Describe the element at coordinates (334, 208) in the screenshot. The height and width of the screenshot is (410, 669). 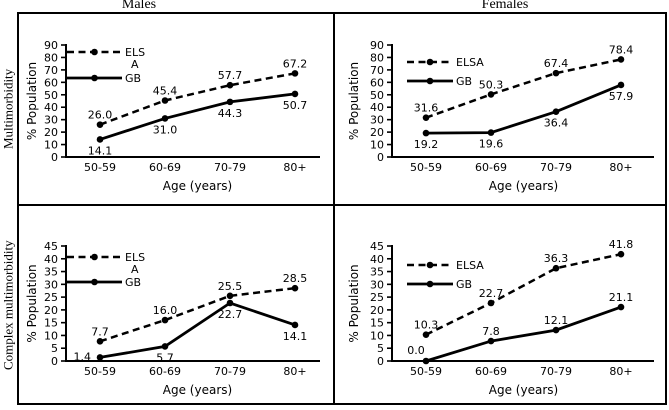
I see `panel-vertical-divider` at that location.